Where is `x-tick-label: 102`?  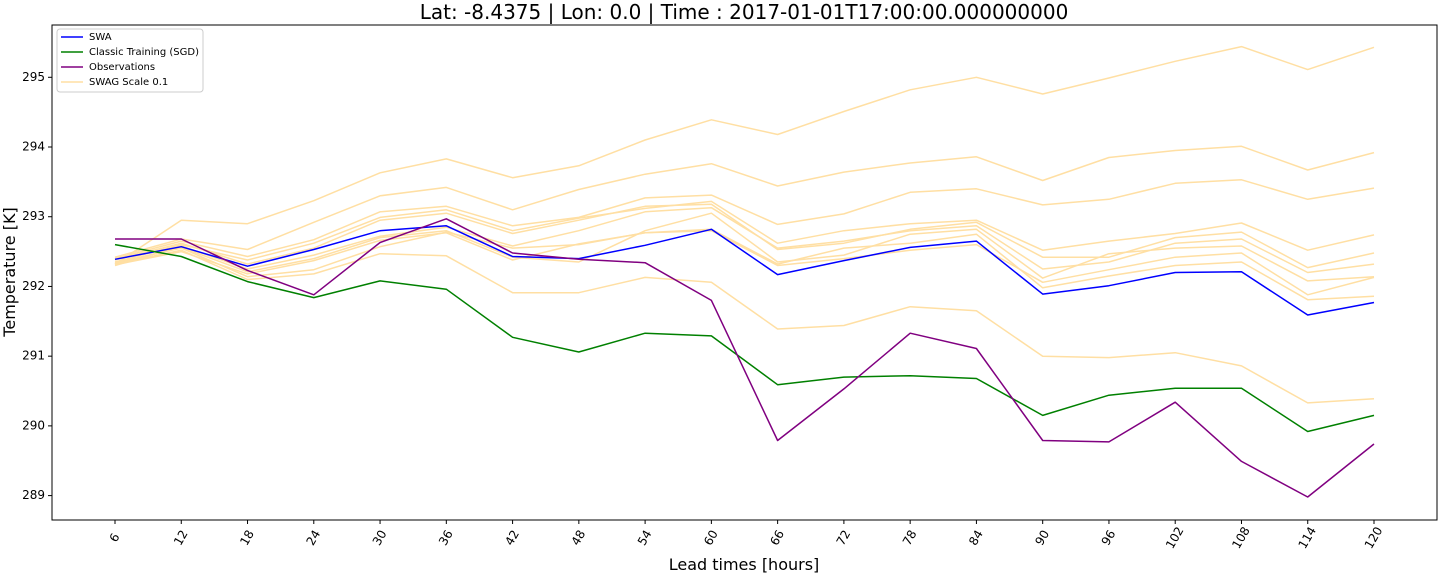 x-tick-label: 102 is located at coordinates (1175, 537).